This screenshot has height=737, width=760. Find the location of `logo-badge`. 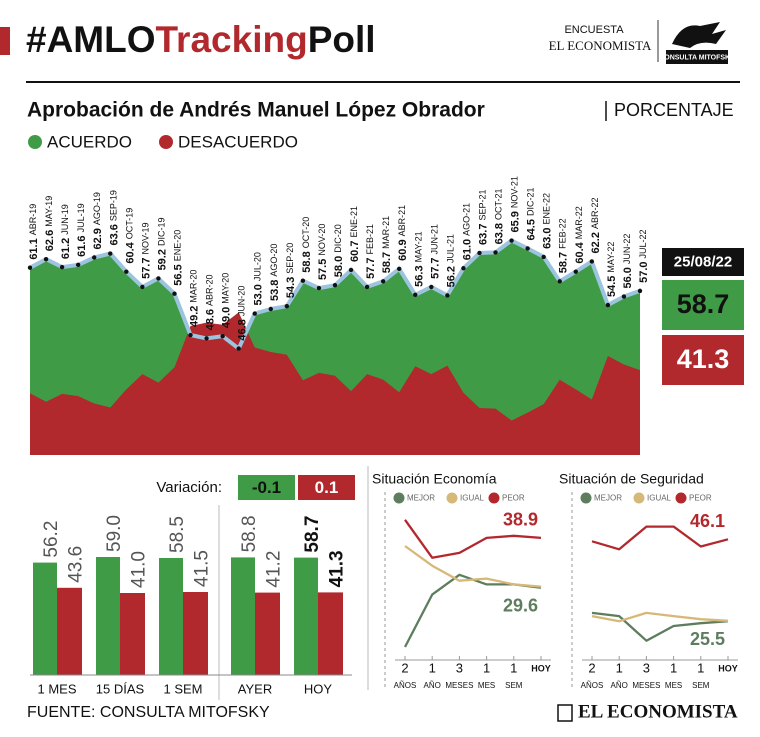

logo-badge is located at coordinates (697, 57).